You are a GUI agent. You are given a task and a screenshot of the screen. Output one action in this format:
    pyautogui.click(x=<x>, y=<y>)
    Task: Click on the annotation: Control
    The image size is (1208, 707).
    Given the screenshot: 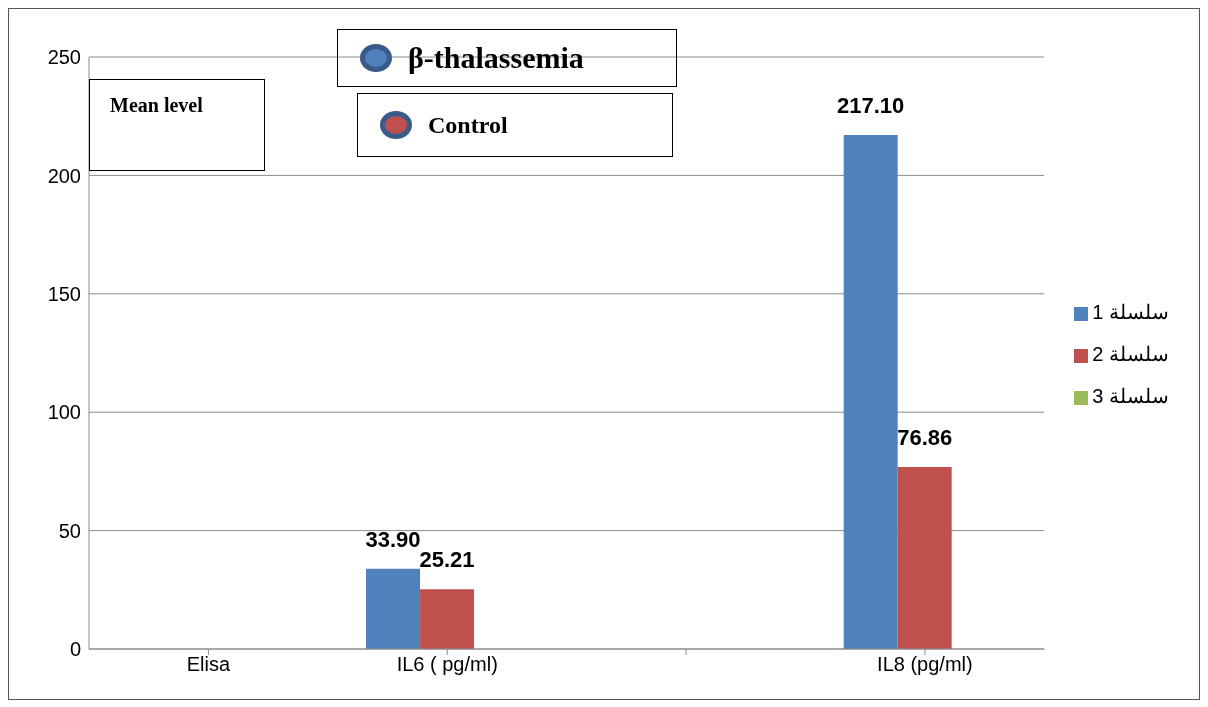 What is the action you would take?
    pyautogui.click(x=468, y=125)
    